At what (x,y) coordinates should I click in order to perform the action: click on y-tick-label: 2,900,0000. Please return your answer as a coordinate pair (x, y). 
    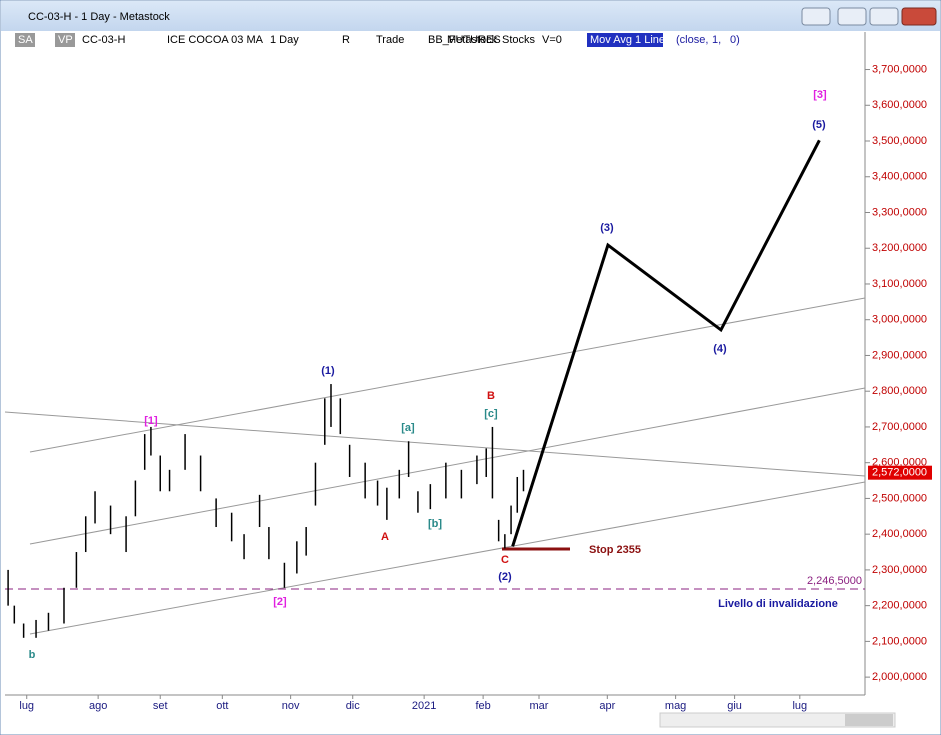
    Looking at the image, I should click on (899, 355).